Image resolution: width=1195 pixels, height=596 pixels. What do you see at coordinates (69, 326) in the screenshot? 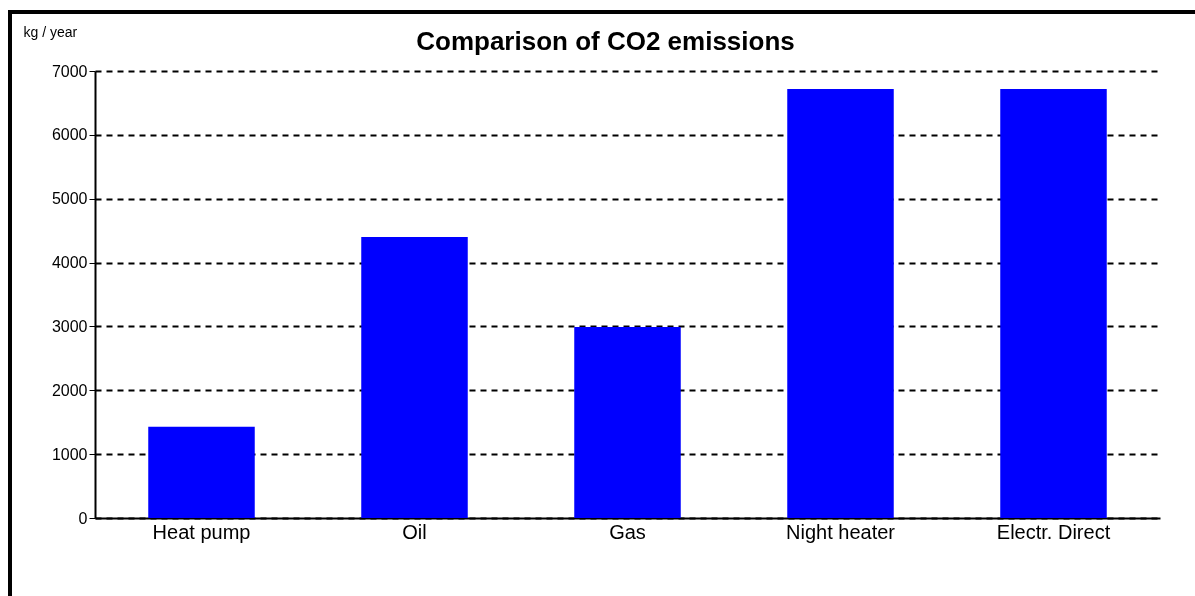
I see `y-tick-label: 3000` at bounding box center [69, 326].